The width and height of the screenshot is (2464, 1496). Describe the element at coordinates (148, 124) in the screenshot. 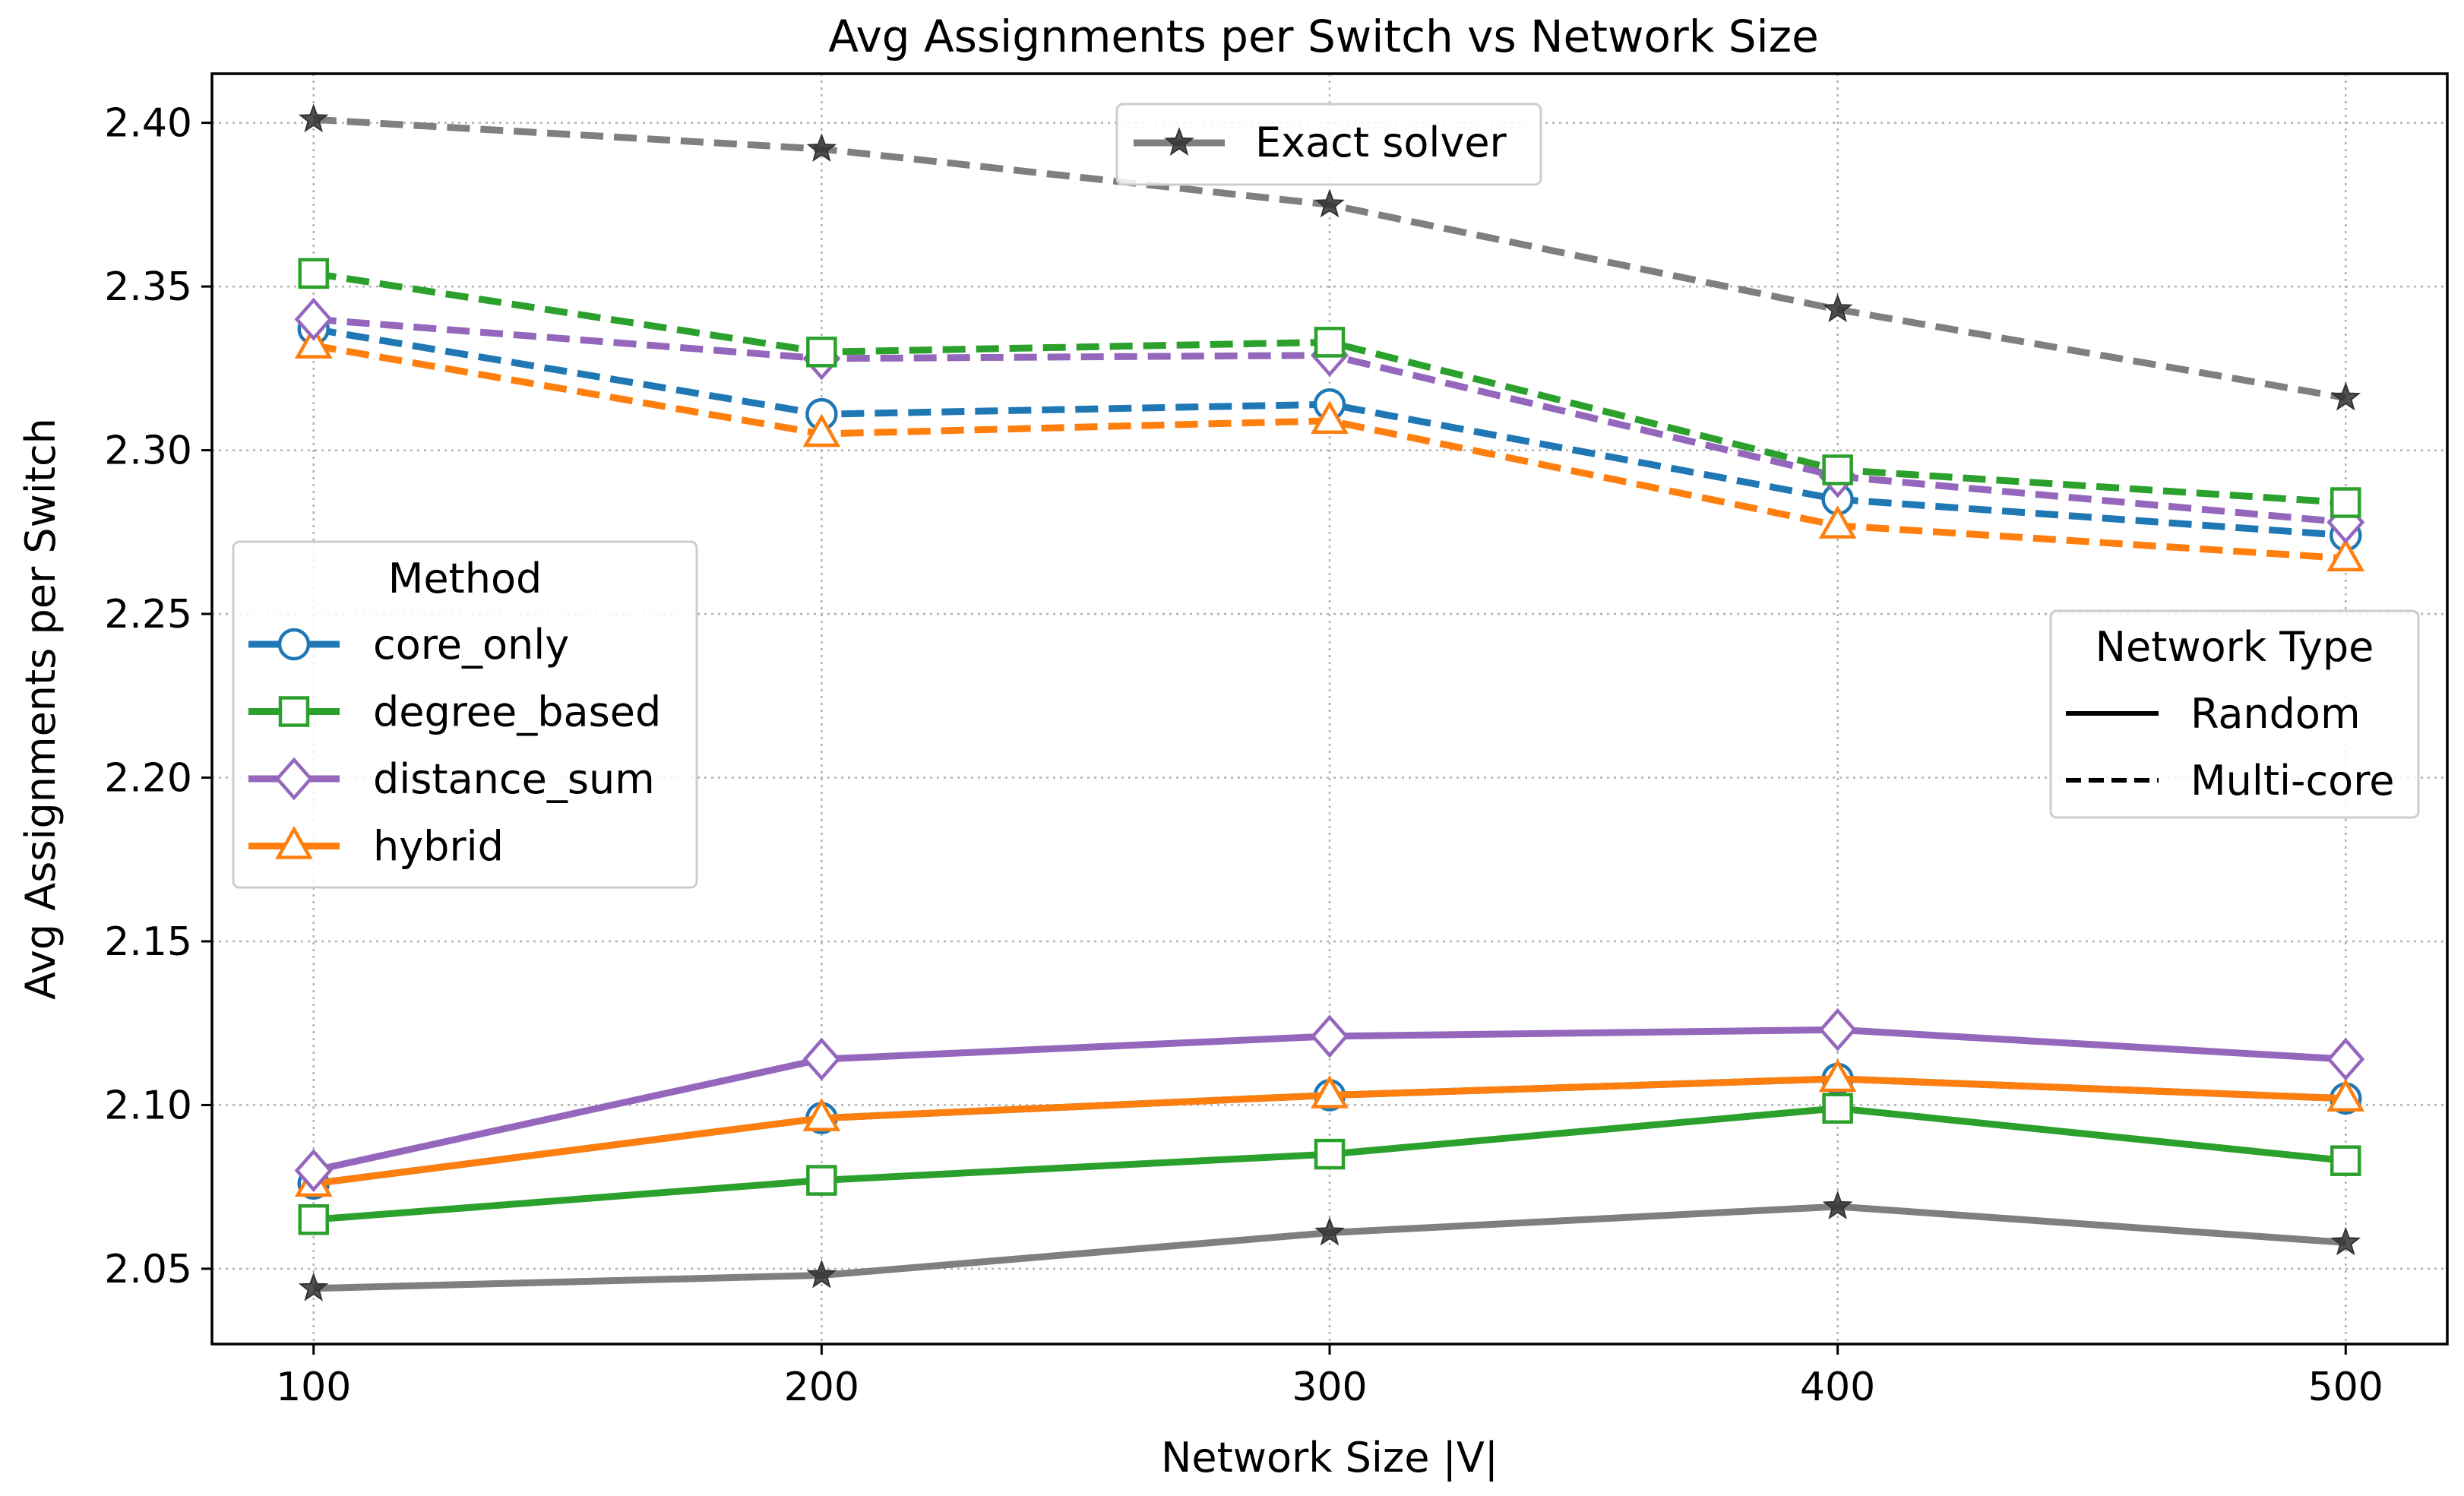

I see `y-tick-label: 2.40` at that location.